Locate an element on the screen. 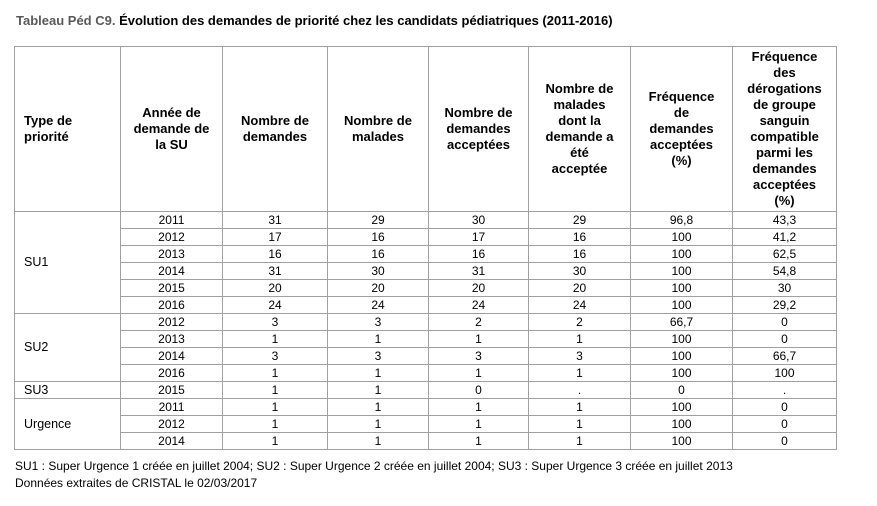  data-cell: 2013 is located at coordinates (171, 339).